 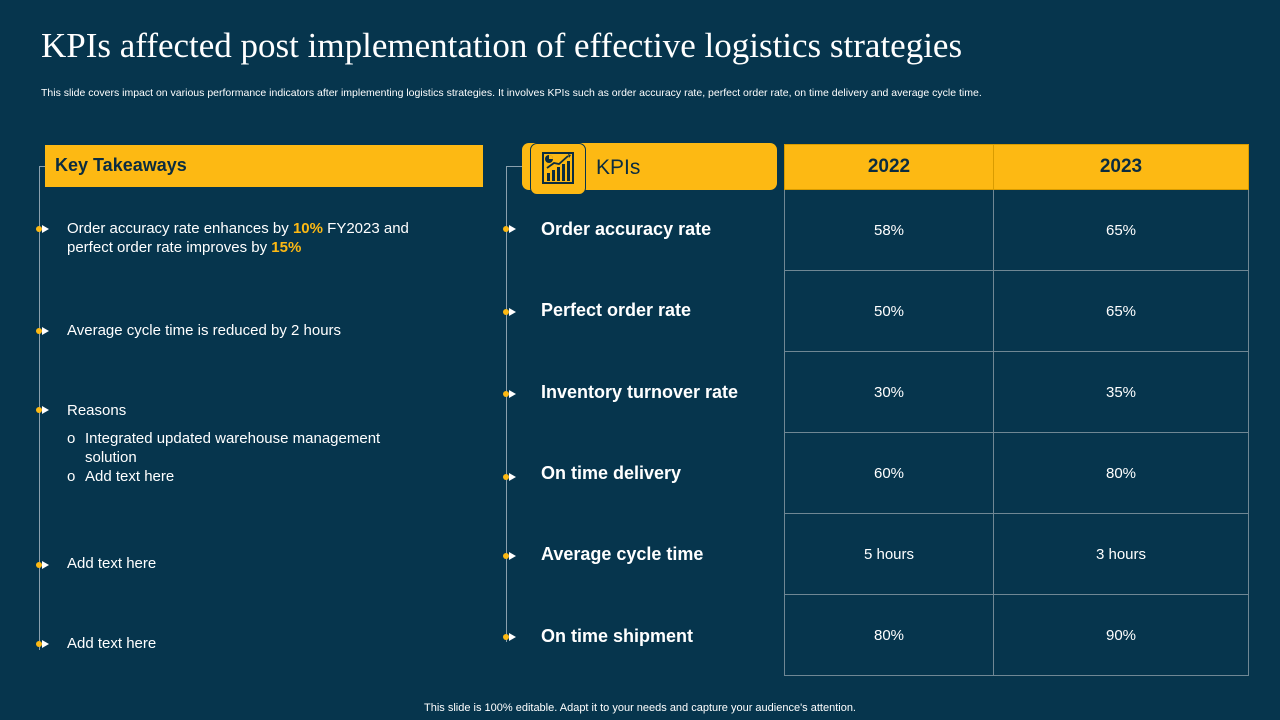 What do you see at coordinates (286, 247) in the screenshot?
I see `takeaway-1-highlight-b: 15%` at bounding box center [286, 247].